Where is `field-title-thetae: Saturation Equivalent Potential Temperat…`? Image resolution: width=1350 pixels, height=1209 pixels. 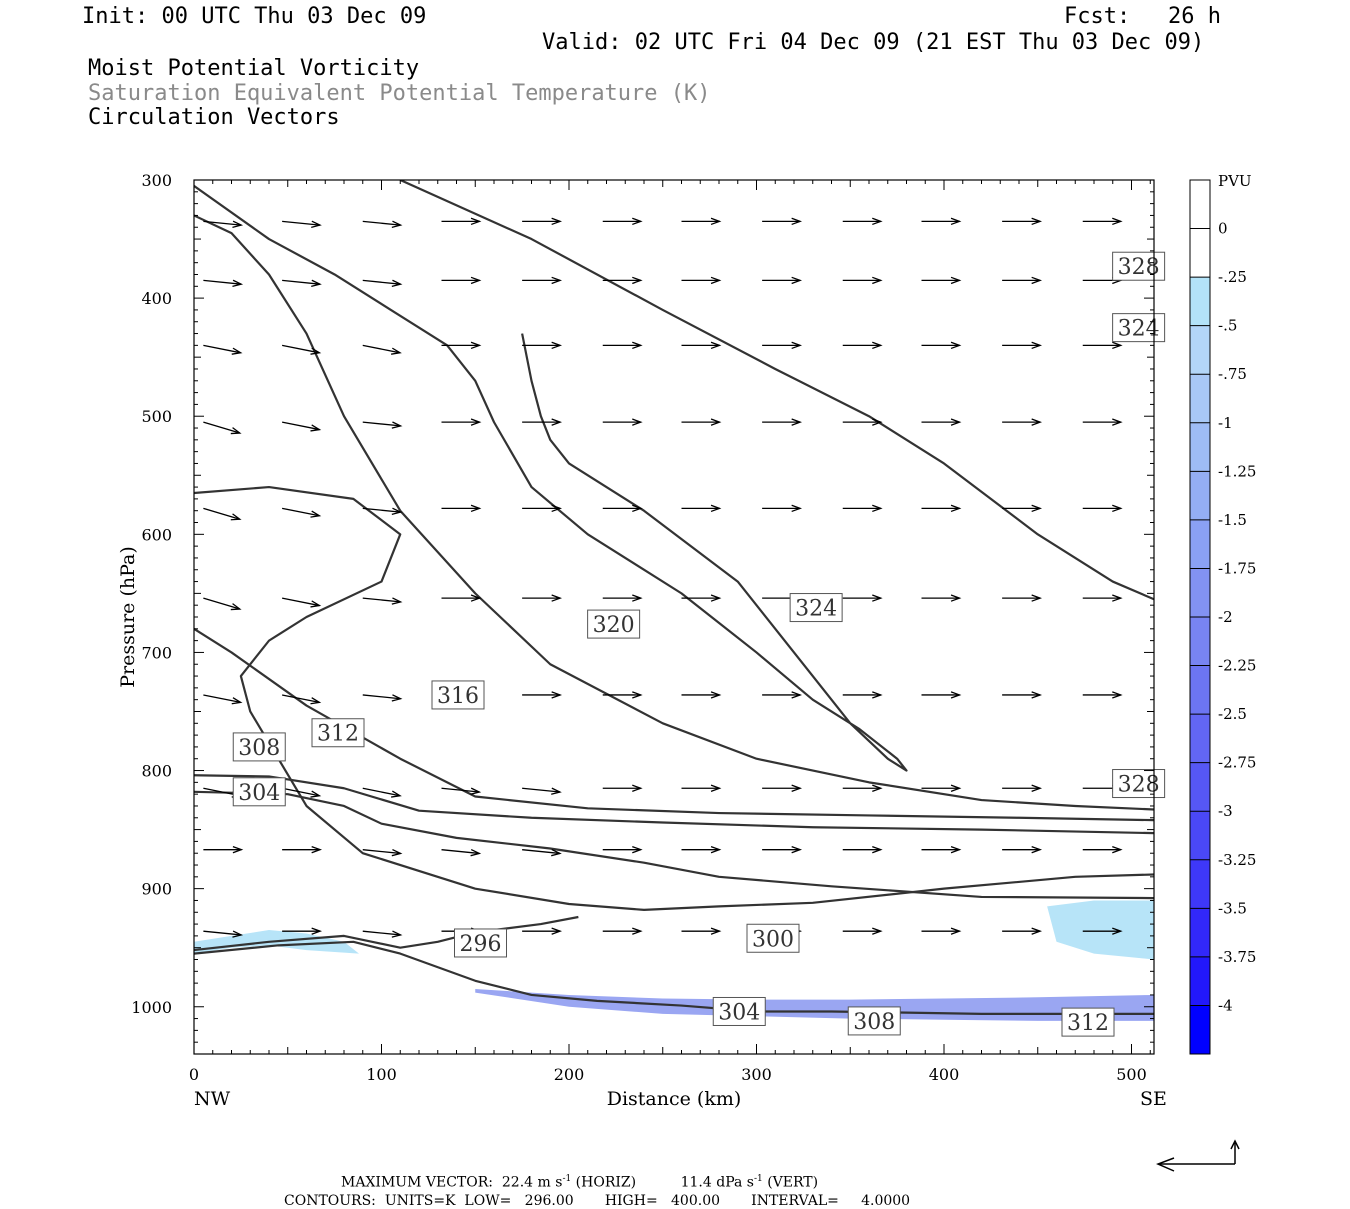 field-title-thetae: Saturation Equivalent Potential Temperat… is located at coordinates (399, 93).